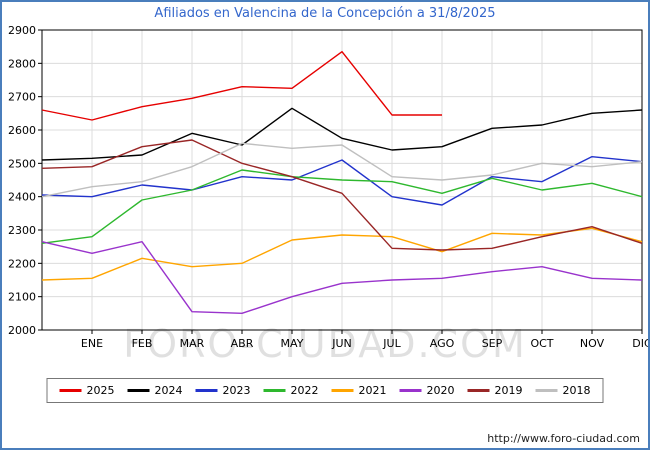  Describe the element at coordinates (292, 343) in the screenshot. I see `x-tick-label: MAY` at that location.